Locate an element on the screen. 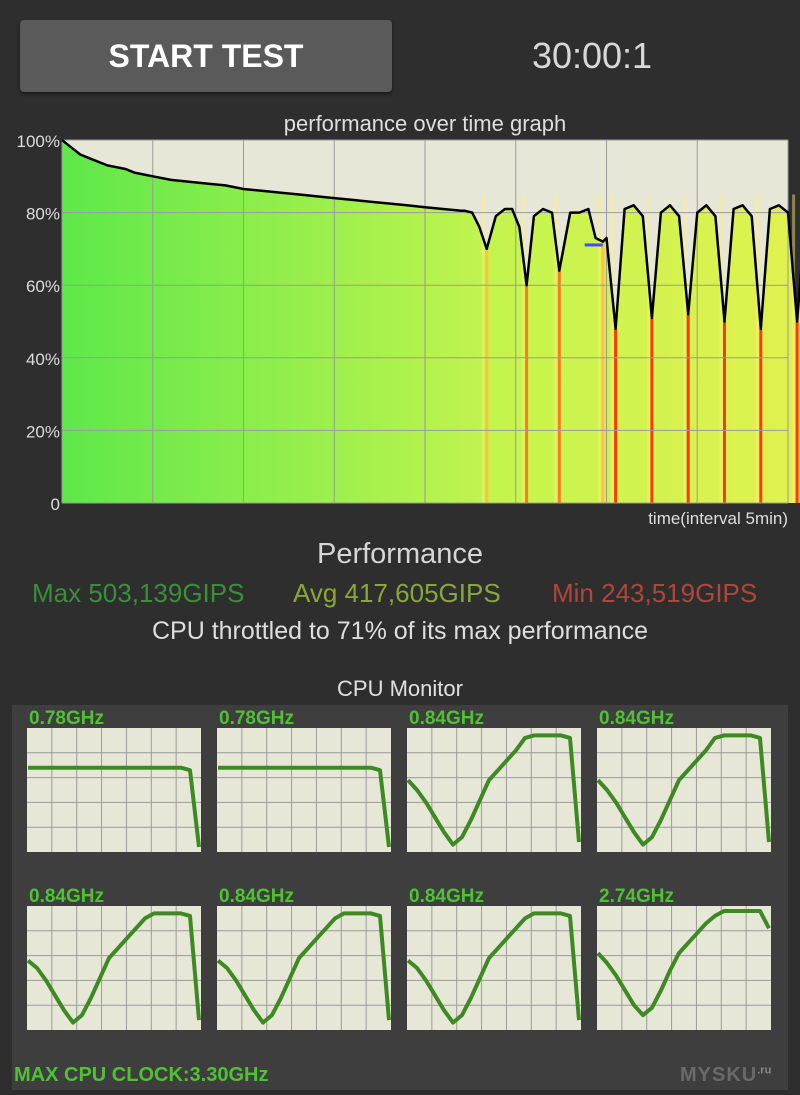 The height and width of the screenshot is (1095, 800). y-tick-label: 60% is located at coordinates (43, 286).